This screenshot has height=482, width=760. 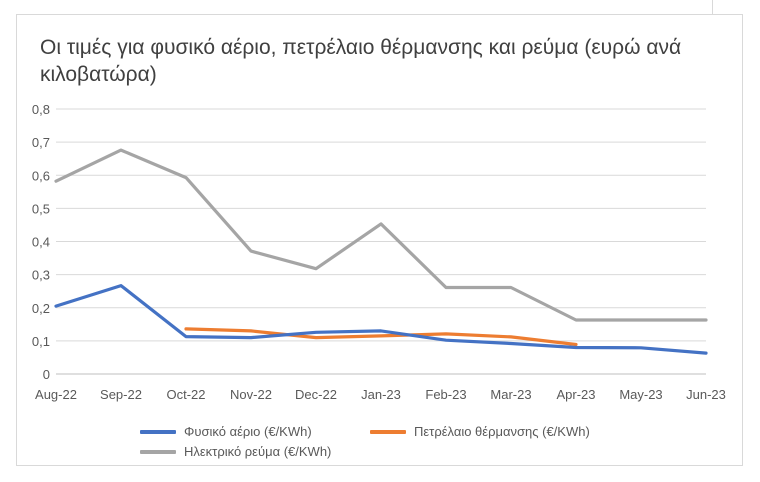 I want to click on legend-label-electricity: Ηλεκτρικό ρεύμα (€/KWh), so click(x=258, y=451).